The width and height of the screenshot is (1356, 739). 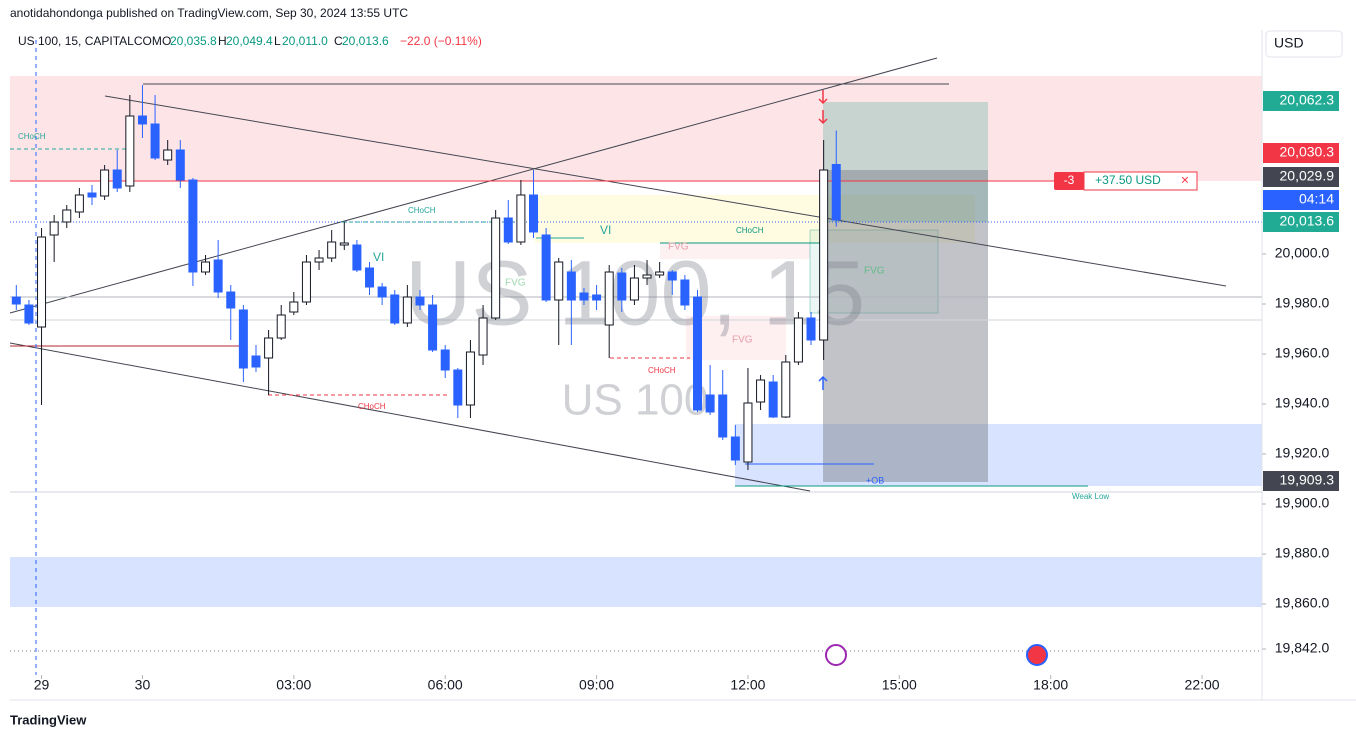 What do you see at coordinates (1302, 303) in the screenshot?
I see `y-tick-label: 19,980.0` at bounding box center [1302, 303].